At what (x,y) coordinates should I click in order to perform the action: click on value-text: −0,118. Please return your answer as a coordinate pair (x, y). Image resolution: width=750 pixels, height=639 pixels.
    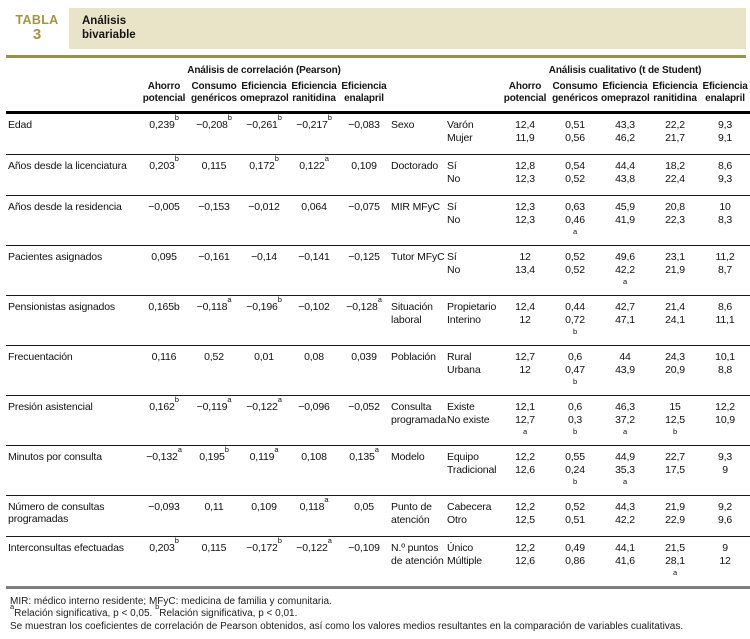
    Looking at the image, I should click on (212, 306).